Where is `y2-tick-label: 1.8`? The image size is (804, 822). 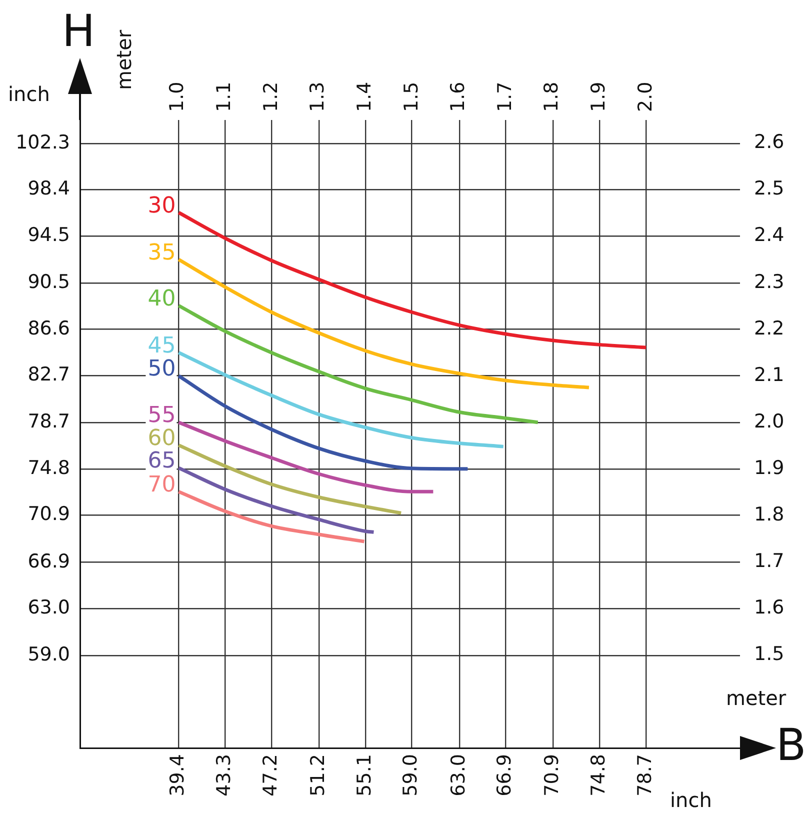 y2-tick-label: 1.8 is located at coordinates (769, 514).